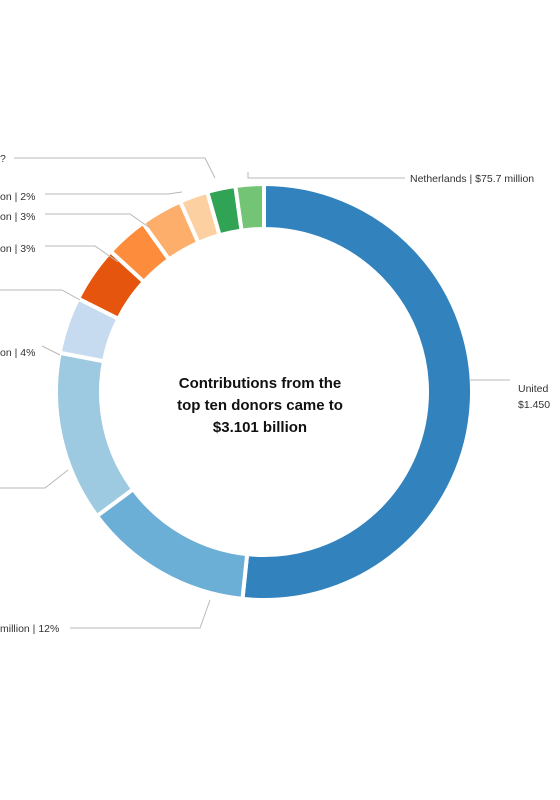 The image size is (560, 800). I want to click on slice-label-6-line-1: on | 3%, so click(17, 249).